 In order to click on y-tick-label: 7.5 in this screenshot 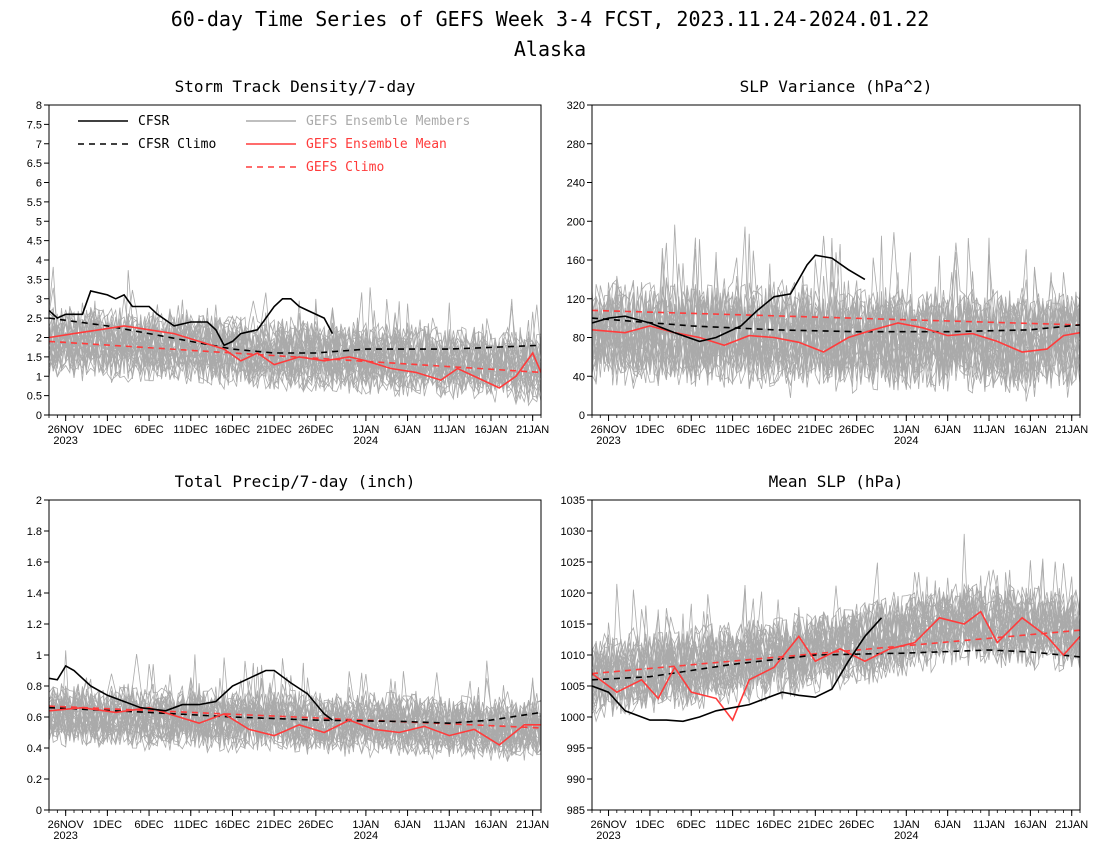, I will do `click(34, 125)`.